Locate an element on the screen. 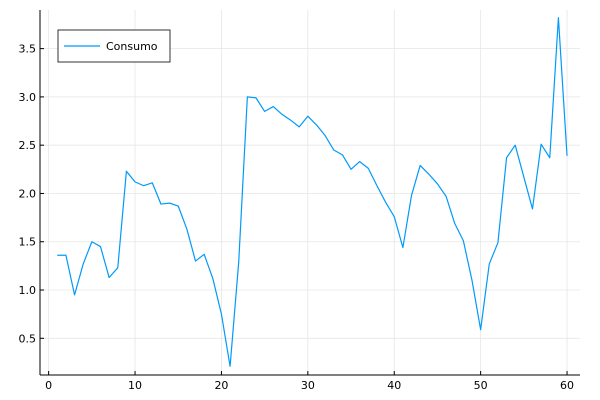  y-tick-label: 1.5 is located at coordinates (28, 242).